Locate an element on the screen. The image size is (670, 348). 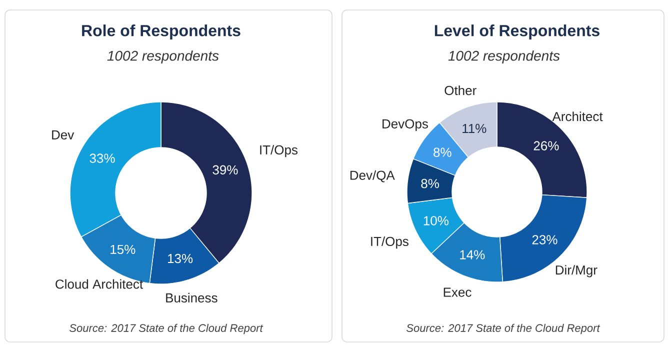
data-label: 23% is located at coordinates (545, 239).